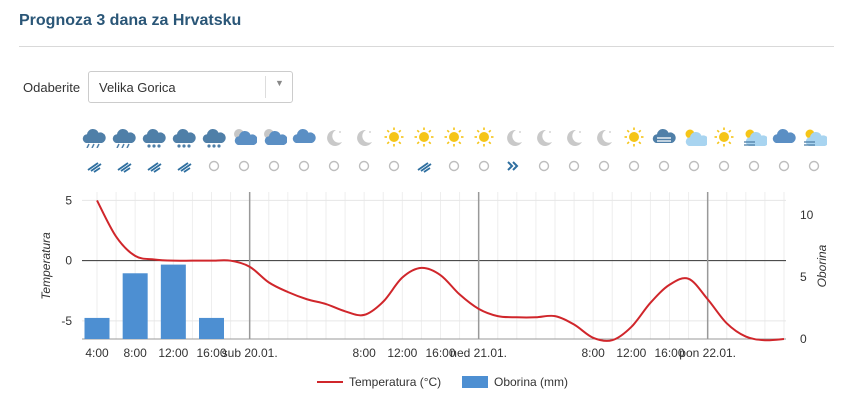  What do you see at coordinates (822, 265) in the screenshot?
I see `y-right-axis-title: Oborina` at bounding box center [822, 265].